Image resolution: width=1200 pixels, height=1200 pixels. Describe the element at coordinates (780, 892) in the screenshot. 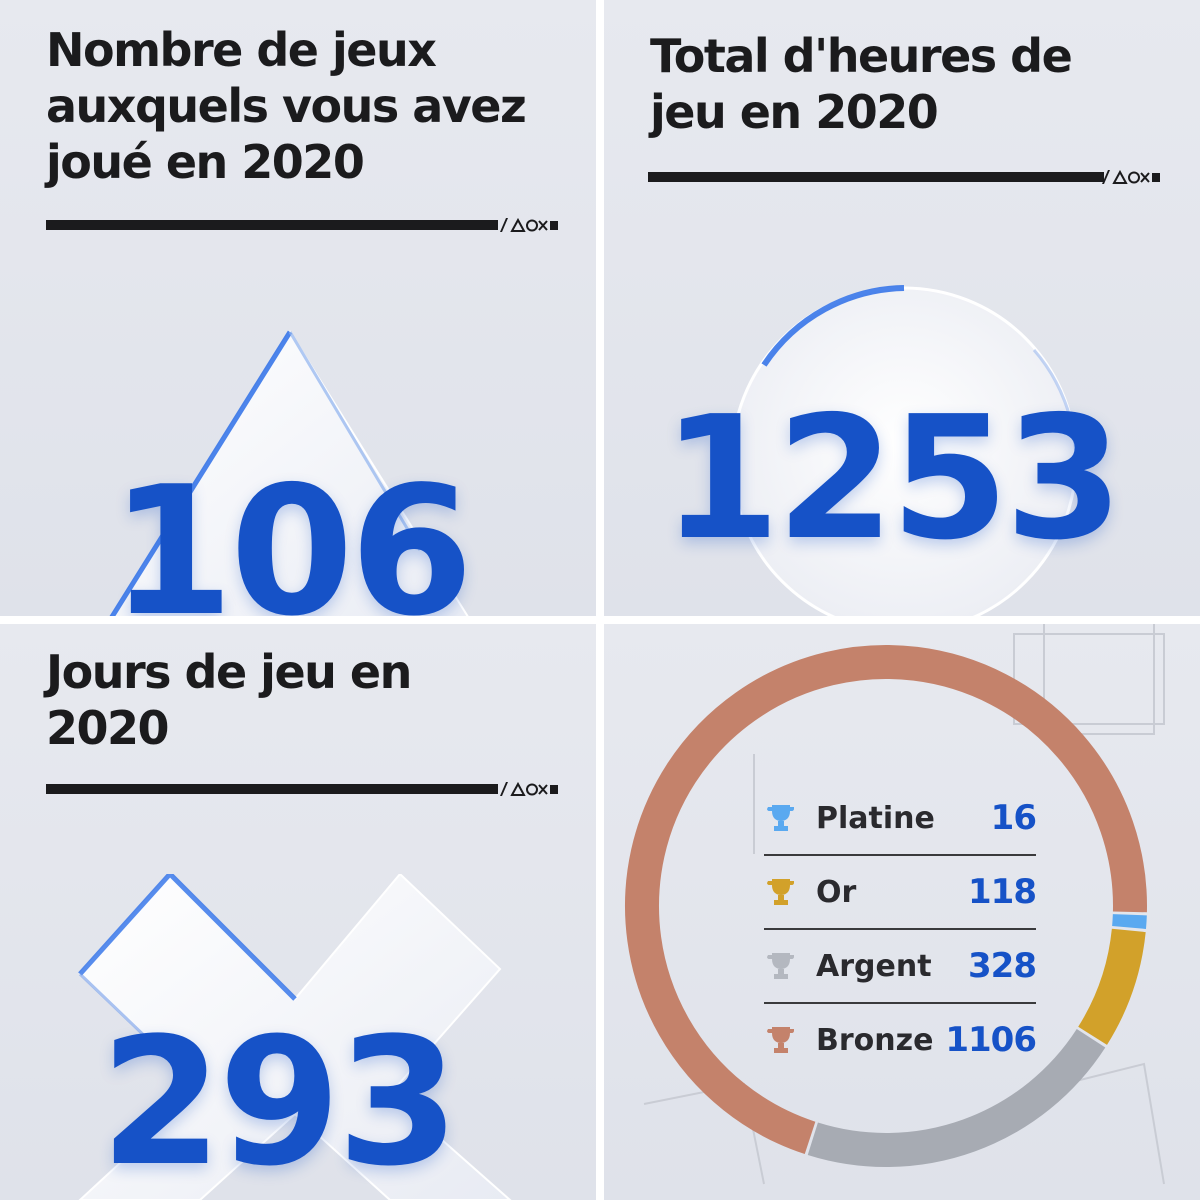

I see `trophy-gold-icon` at that location.